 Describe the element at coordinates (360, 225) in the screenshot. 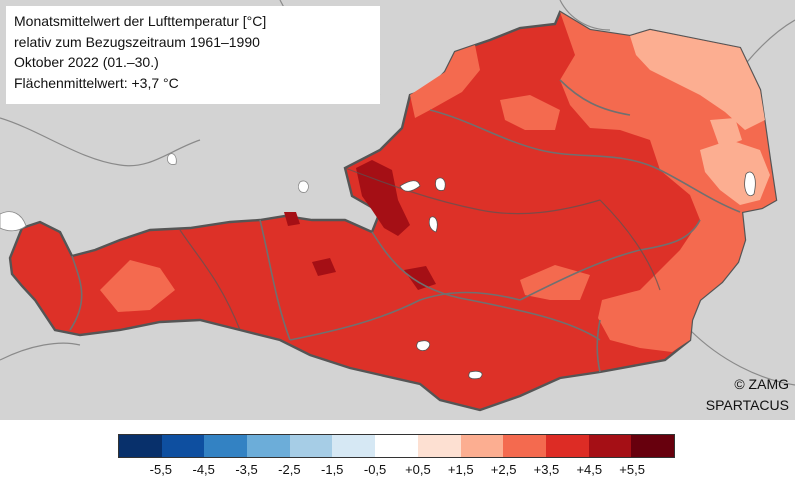

I see `colder-patches` at that location.